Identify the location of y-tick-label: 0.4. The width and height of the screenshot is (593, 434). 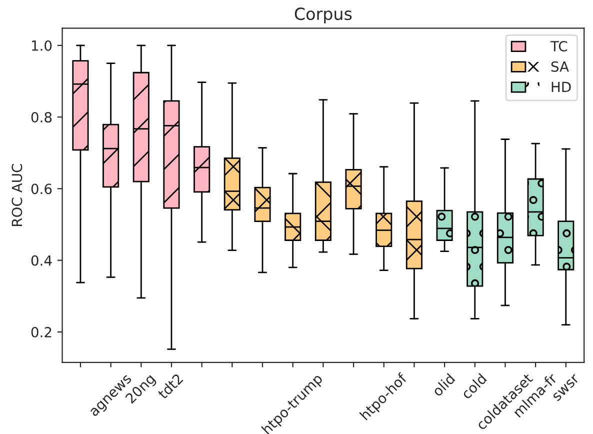
(41, 260).